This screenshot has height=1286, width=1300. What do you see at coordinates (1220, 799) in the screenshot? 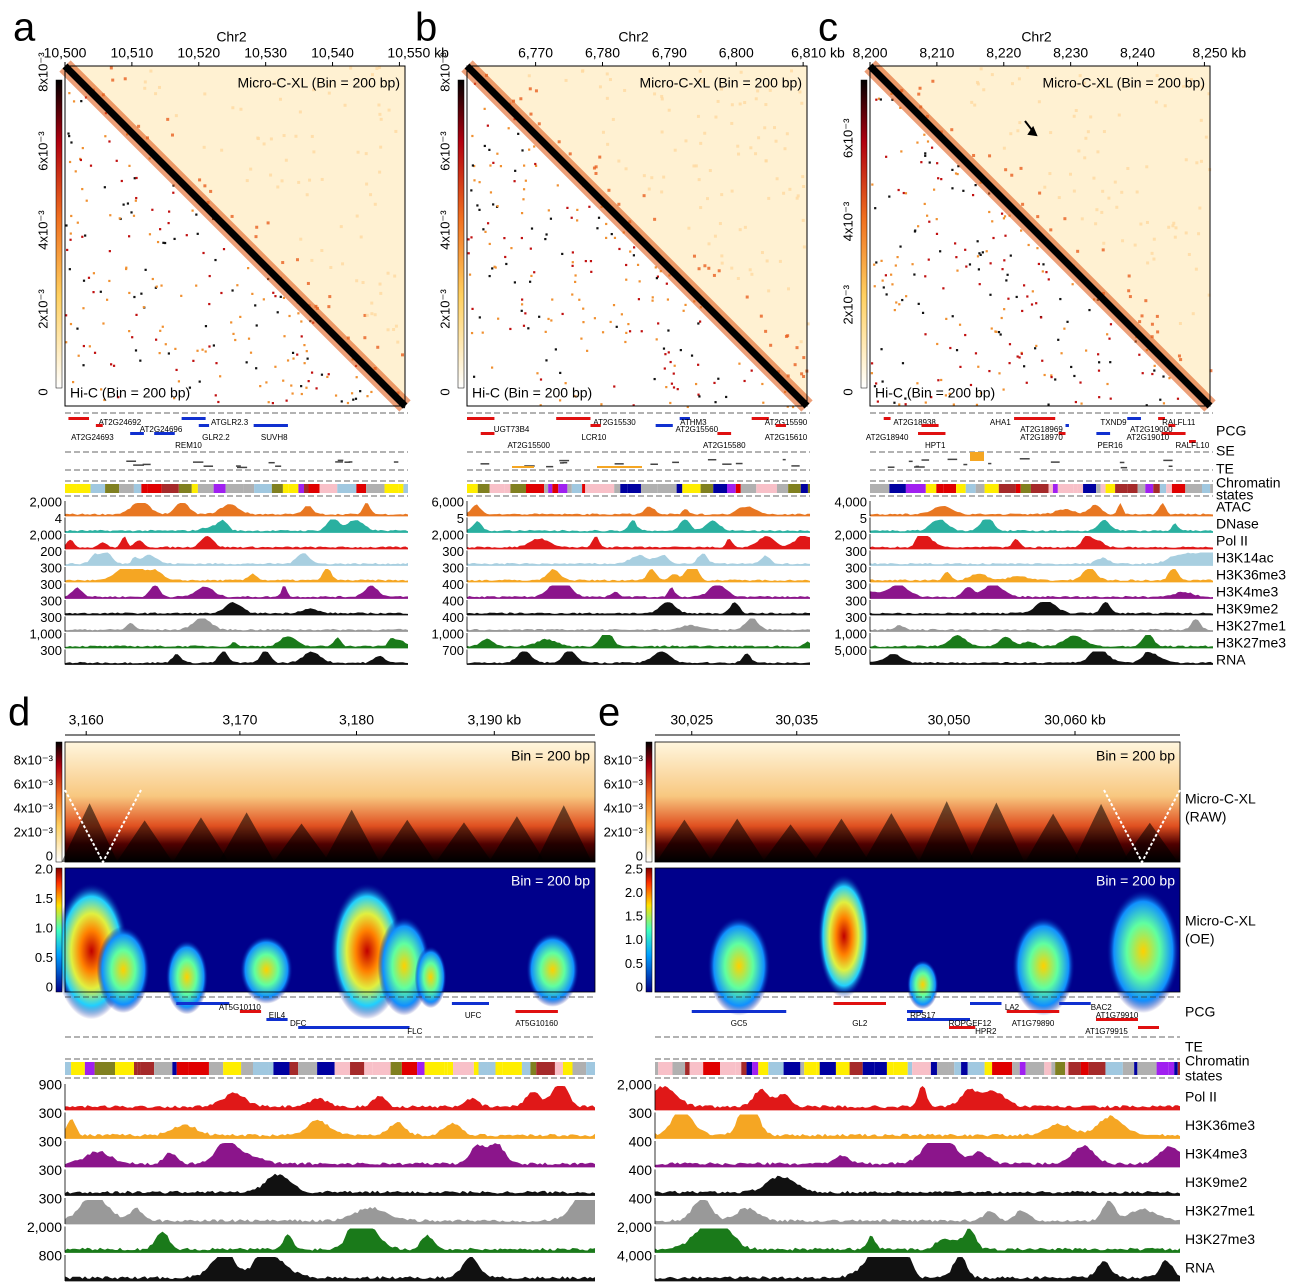
I see `side-label: Micro-C-XL` at bounding box center [1220, 799].